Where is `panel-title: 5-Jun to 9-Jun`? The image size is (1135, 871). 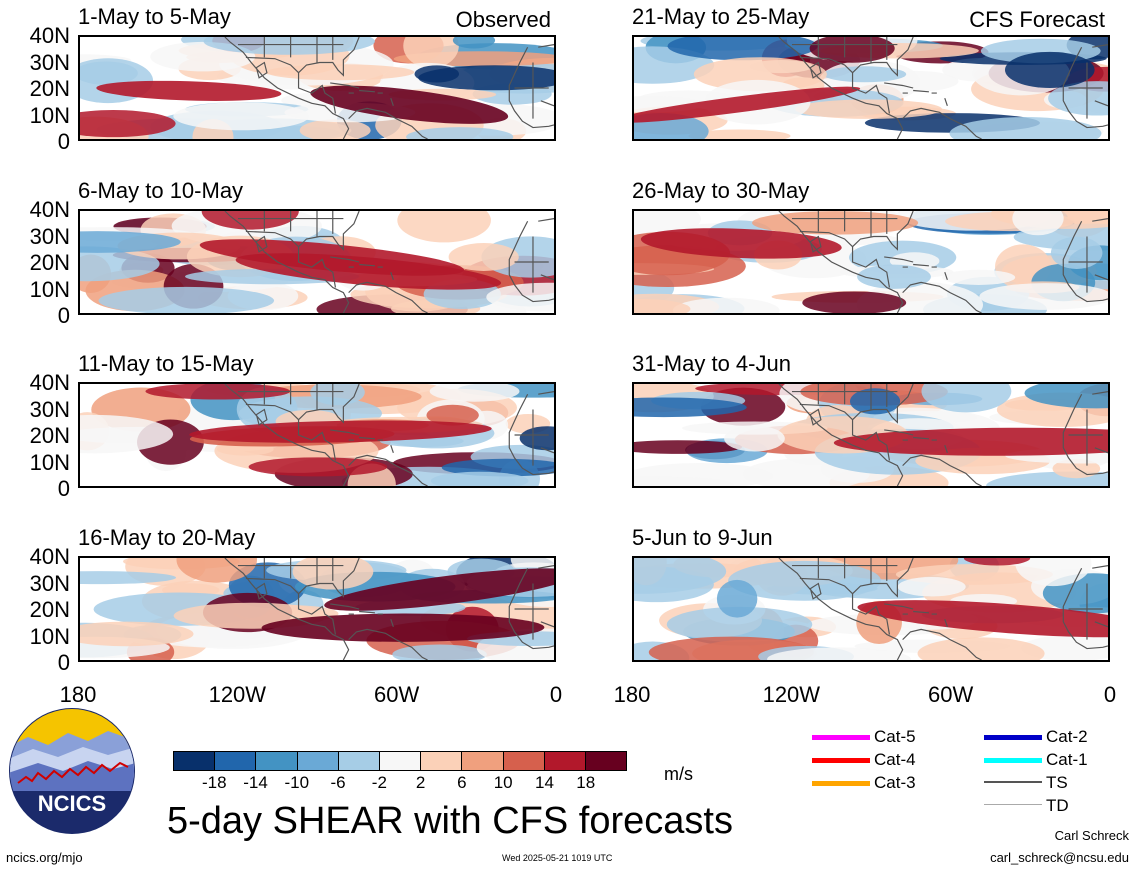 panel-title: 5-Jun to 9-Jun is located at coordinates (702, 537).